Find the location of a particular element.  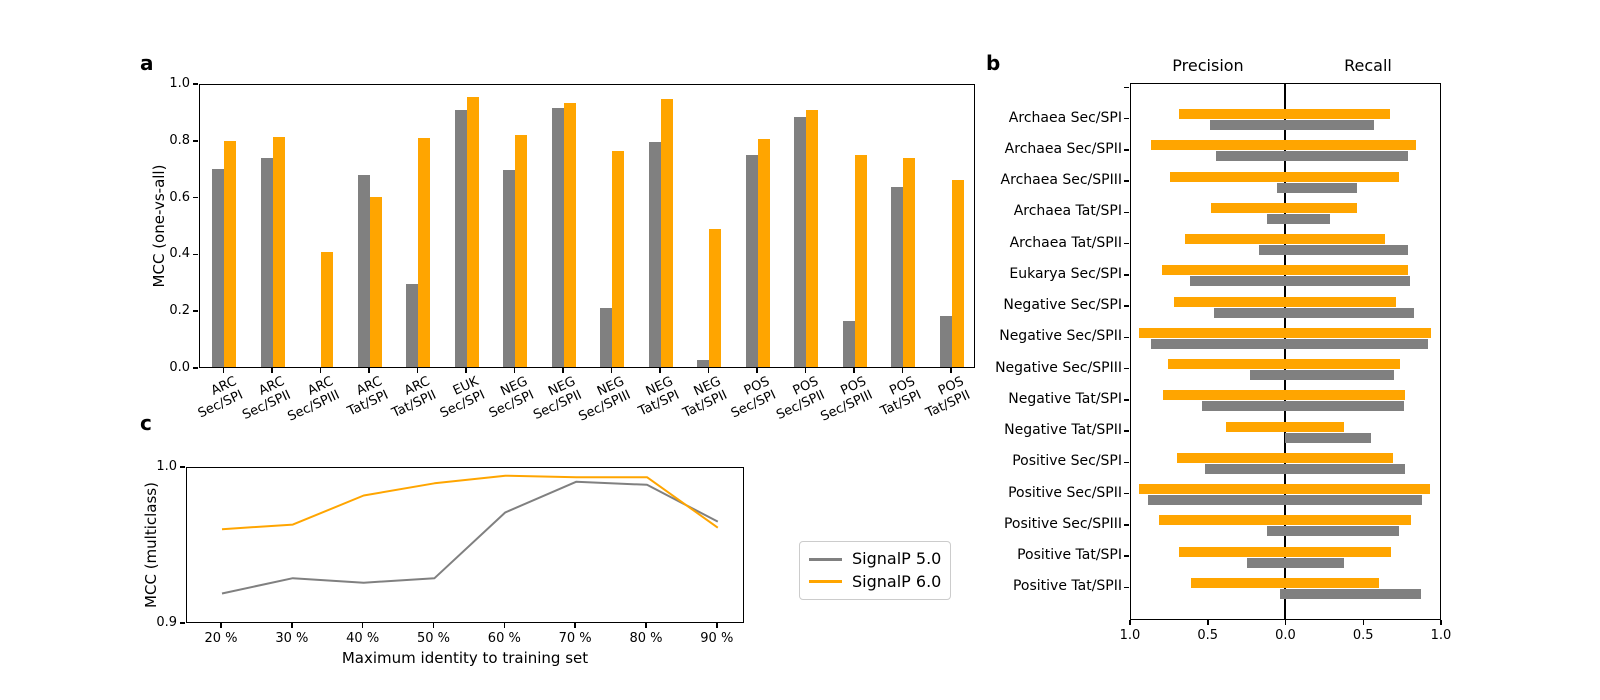

panel-b-x-tick-label: 1.0 is located at coordinates (1441, 635).